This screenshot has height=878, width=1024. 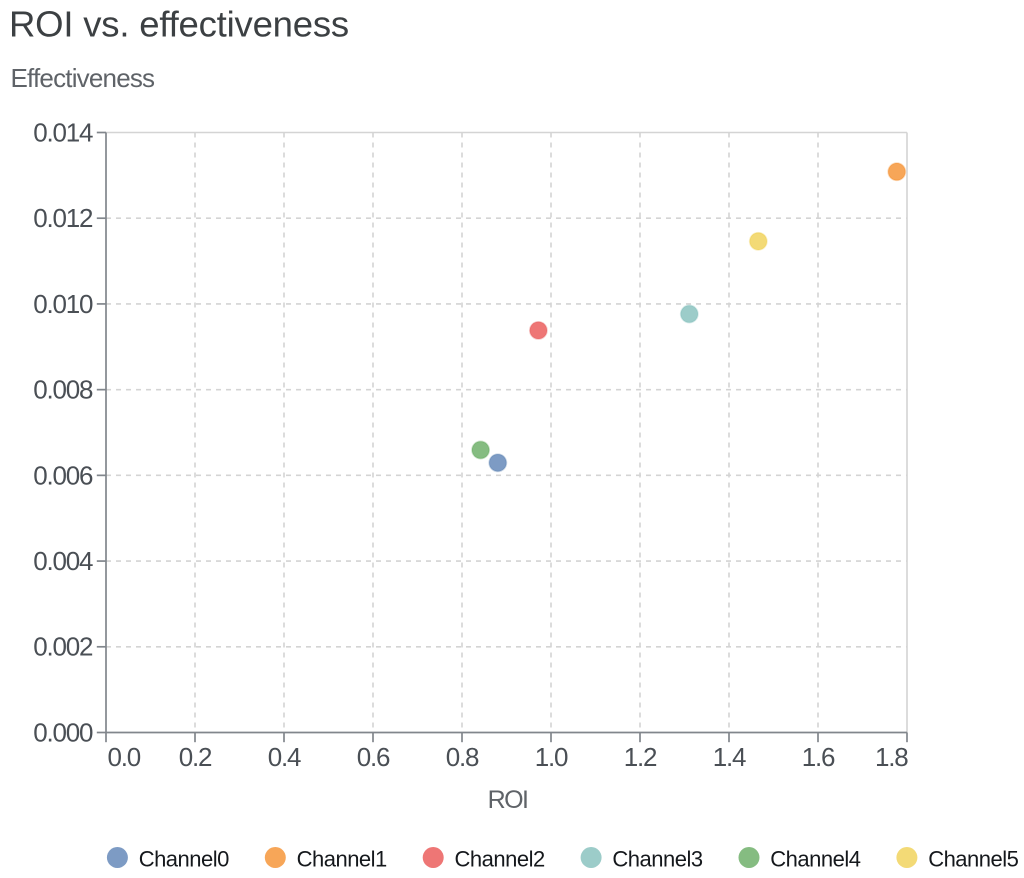 I want to click on svg-text: 1.4, so click(x=729, y=757).